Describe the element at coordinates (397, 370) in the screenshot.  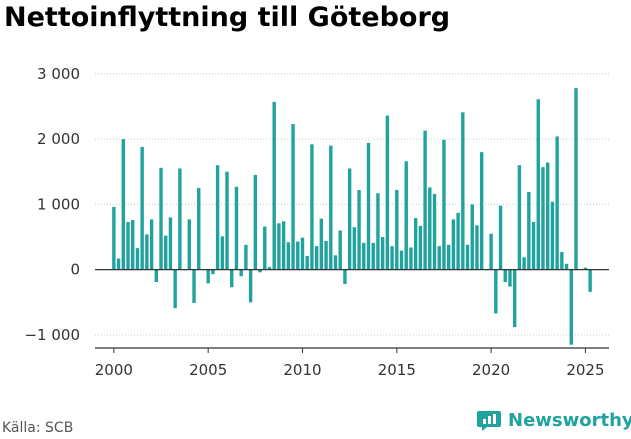
I see `x-tick-label: 2015` at that location.